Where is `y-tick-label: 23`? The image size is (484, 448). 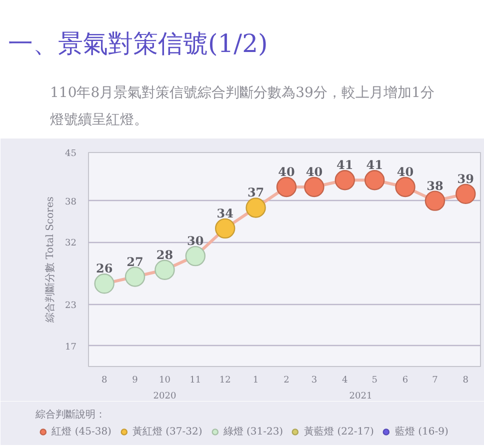
y-tick-label: 23 is located at coordinates (71, 305).